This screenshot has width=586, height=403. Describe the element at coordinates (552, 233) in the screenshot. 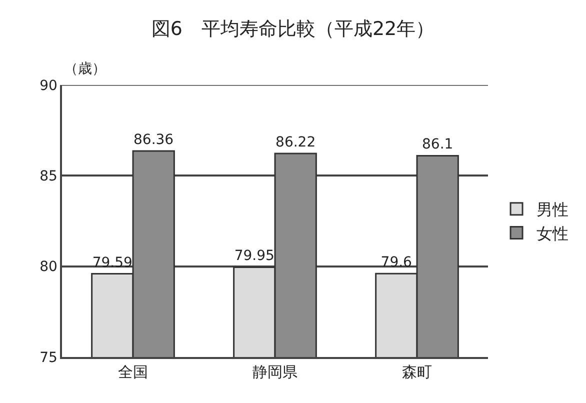

I see `legend-label: 女性` at that location.